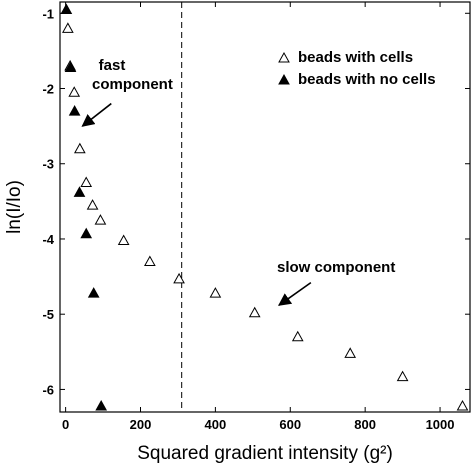 The height and width of the screenshot is (467, 474). What do you see at coordinates (284, 79) in the screenshot?
I see `legend-marker-filled-triangle` at bounding box center [284, 79].